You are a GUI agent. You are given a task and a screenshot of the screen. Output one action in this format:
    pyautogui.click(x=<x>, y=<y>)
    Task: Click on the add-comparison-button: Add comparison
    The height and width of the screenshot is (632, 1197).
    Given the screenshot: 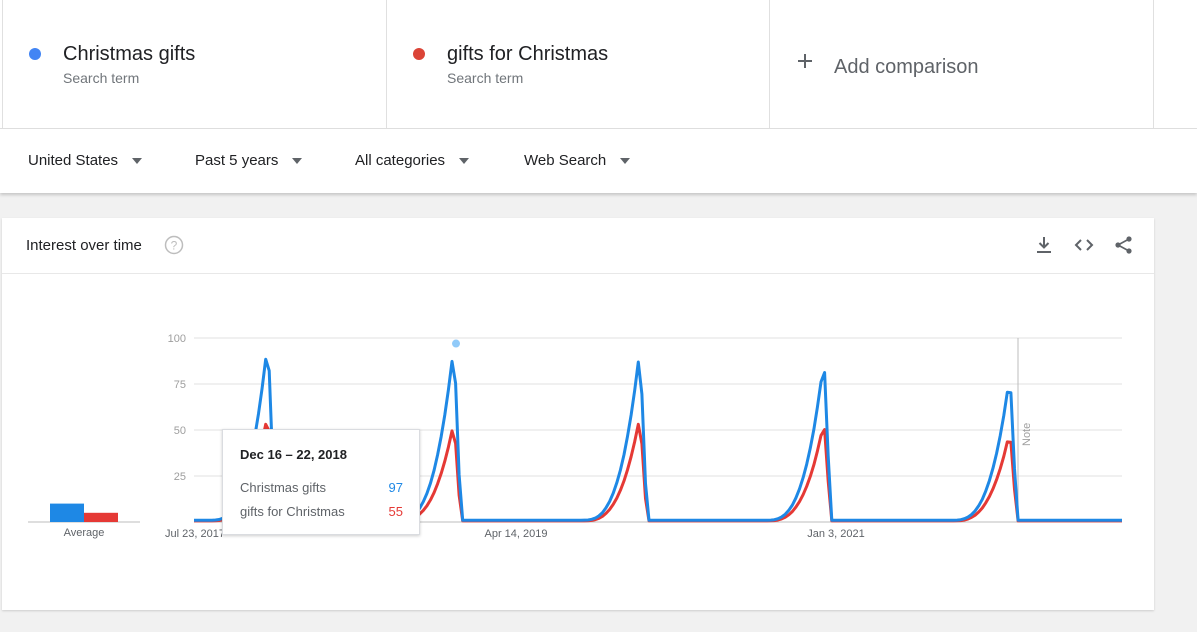 What is the action you would take?
    pyautogui.click(x=961, y=64)
    